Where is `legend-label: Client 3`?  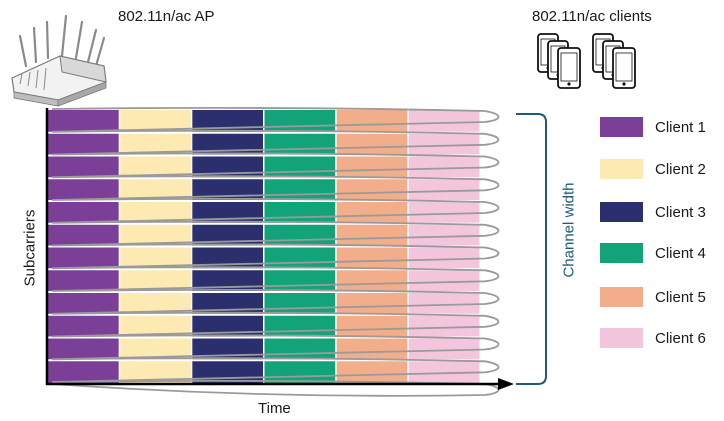
legend-label: Client 3 is located at coordinates (680, 212).